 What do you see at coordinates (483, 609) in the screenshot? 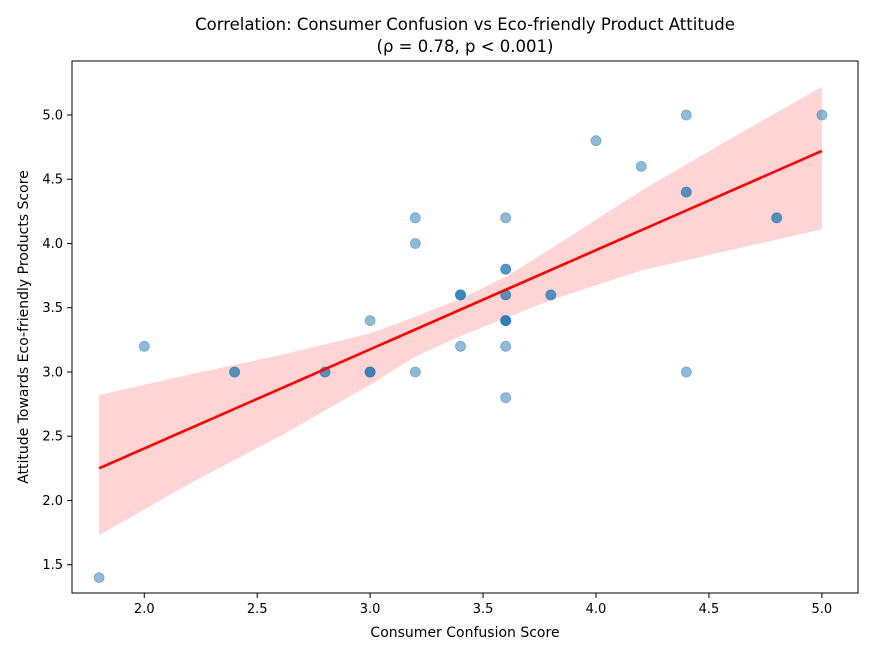
I see `x-tick-label: 3.5` at bounding box center [483, 609].